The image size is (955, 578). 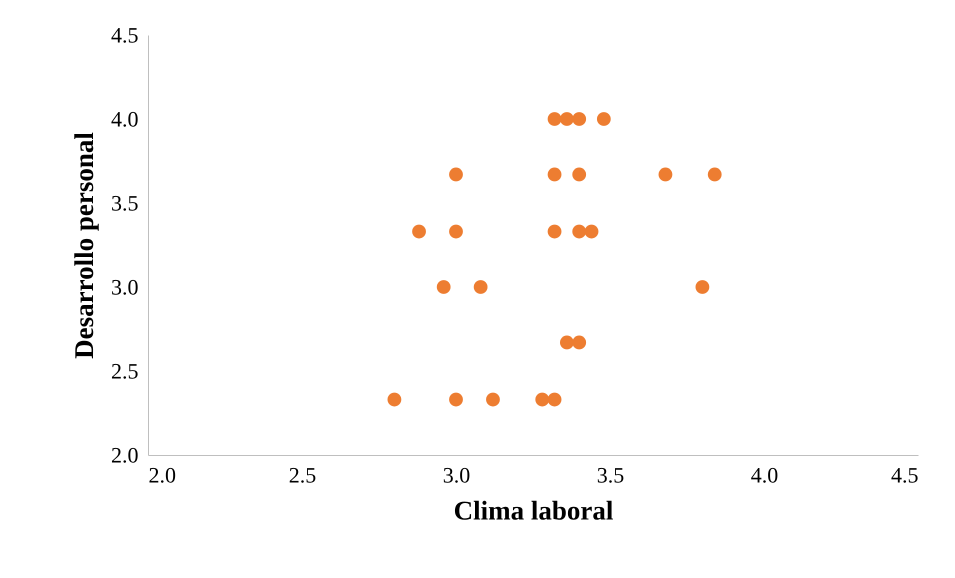 What do you see at coordinates (162, 475) in the screenshot?
I see `x-tick-label: 2.0` at bounding box center [162, 475].